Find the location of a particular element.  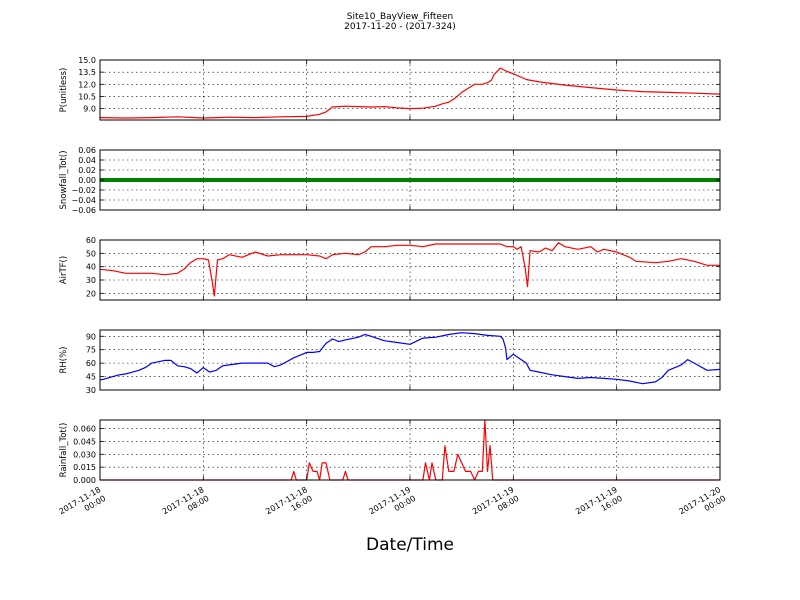

chart-subtitle: 2017-11-20 - (2017-324) is located at coordinates (400, 27).